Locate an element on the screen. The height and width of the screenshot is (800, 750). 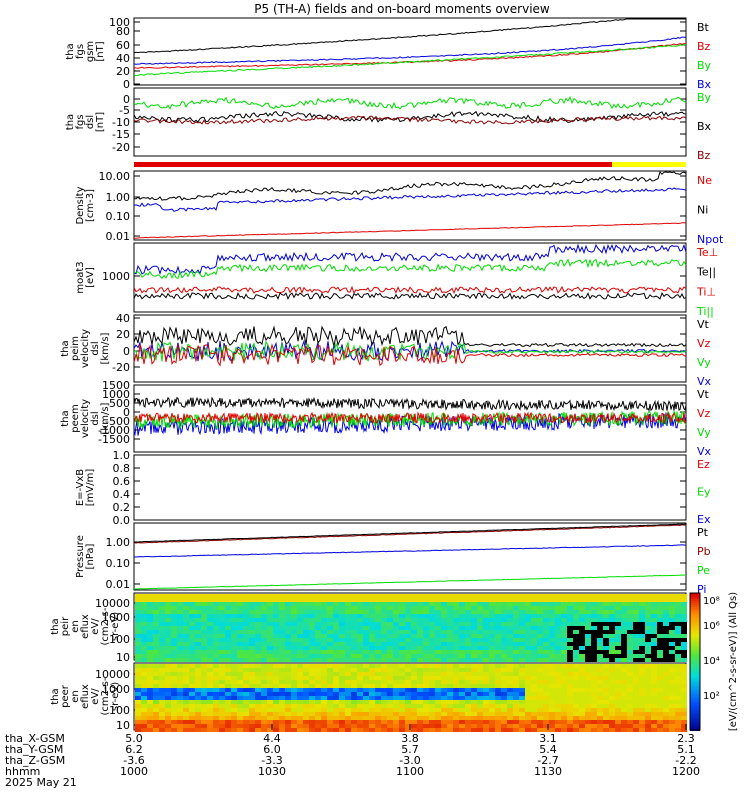
ylabel-line: [km/s] is located at coordinates (105, 348).